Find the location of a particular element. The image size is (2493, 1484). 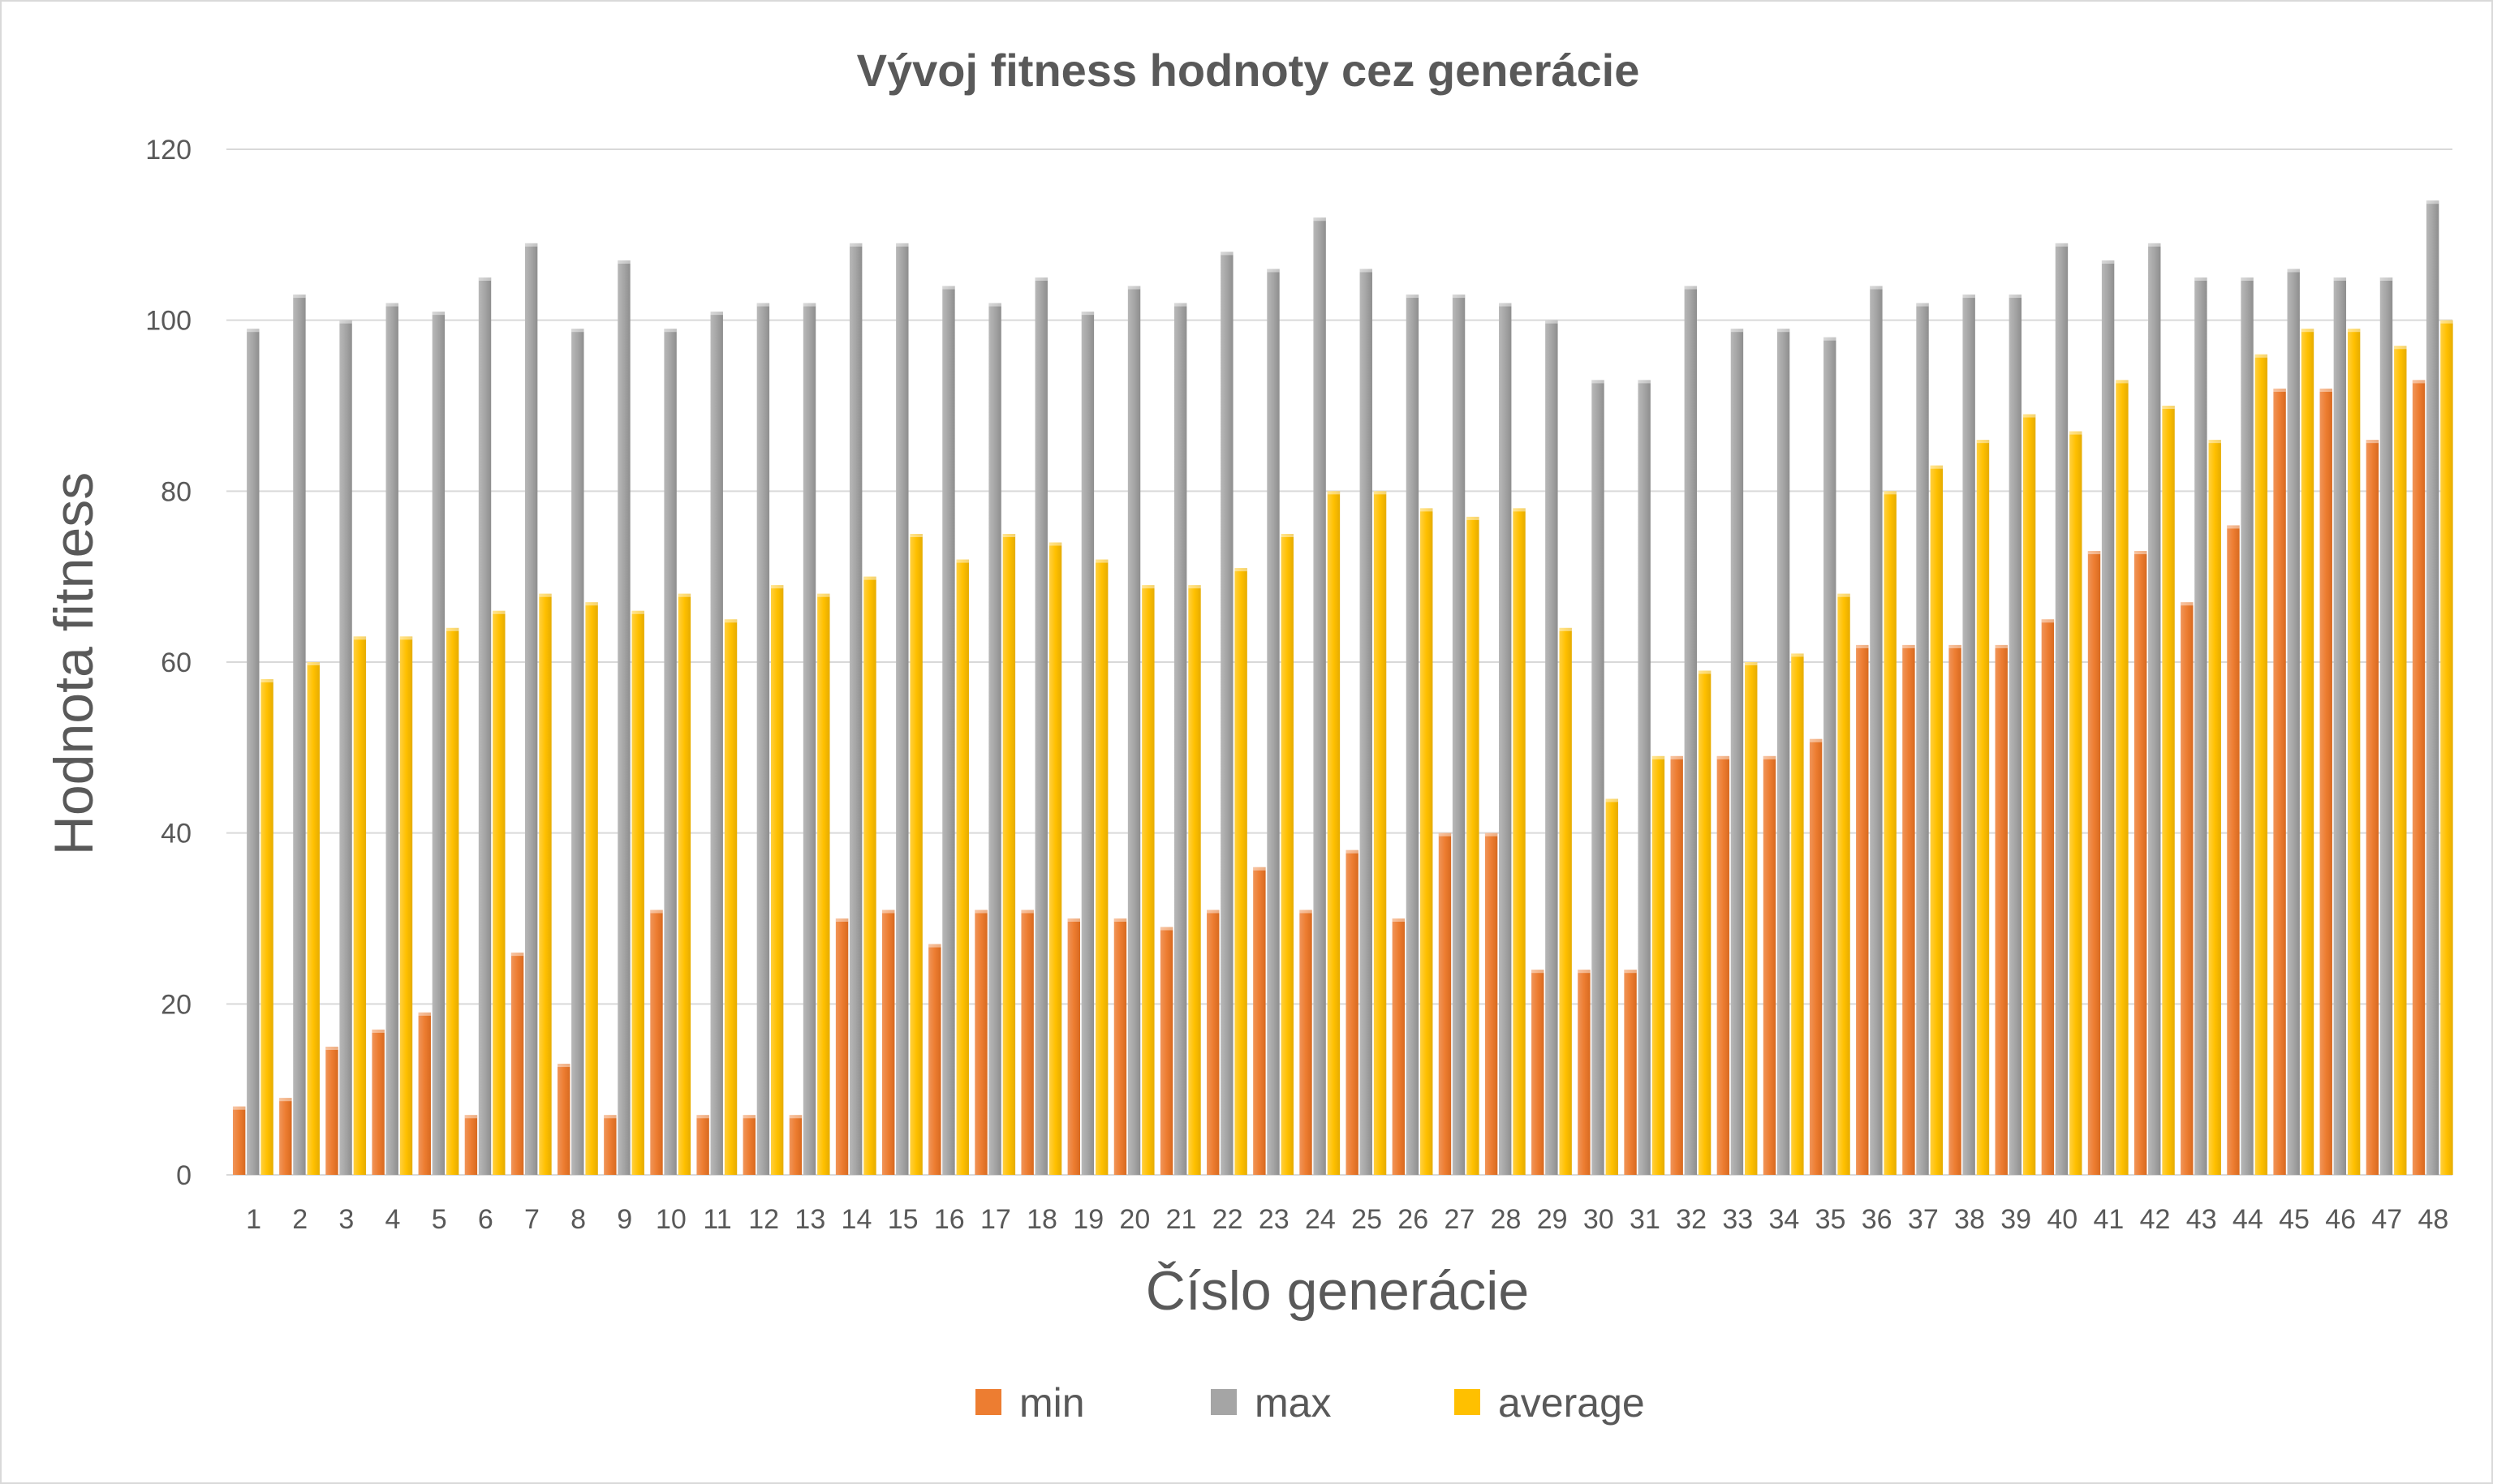

legend: min max average is located at coordinates (1310, 1403).